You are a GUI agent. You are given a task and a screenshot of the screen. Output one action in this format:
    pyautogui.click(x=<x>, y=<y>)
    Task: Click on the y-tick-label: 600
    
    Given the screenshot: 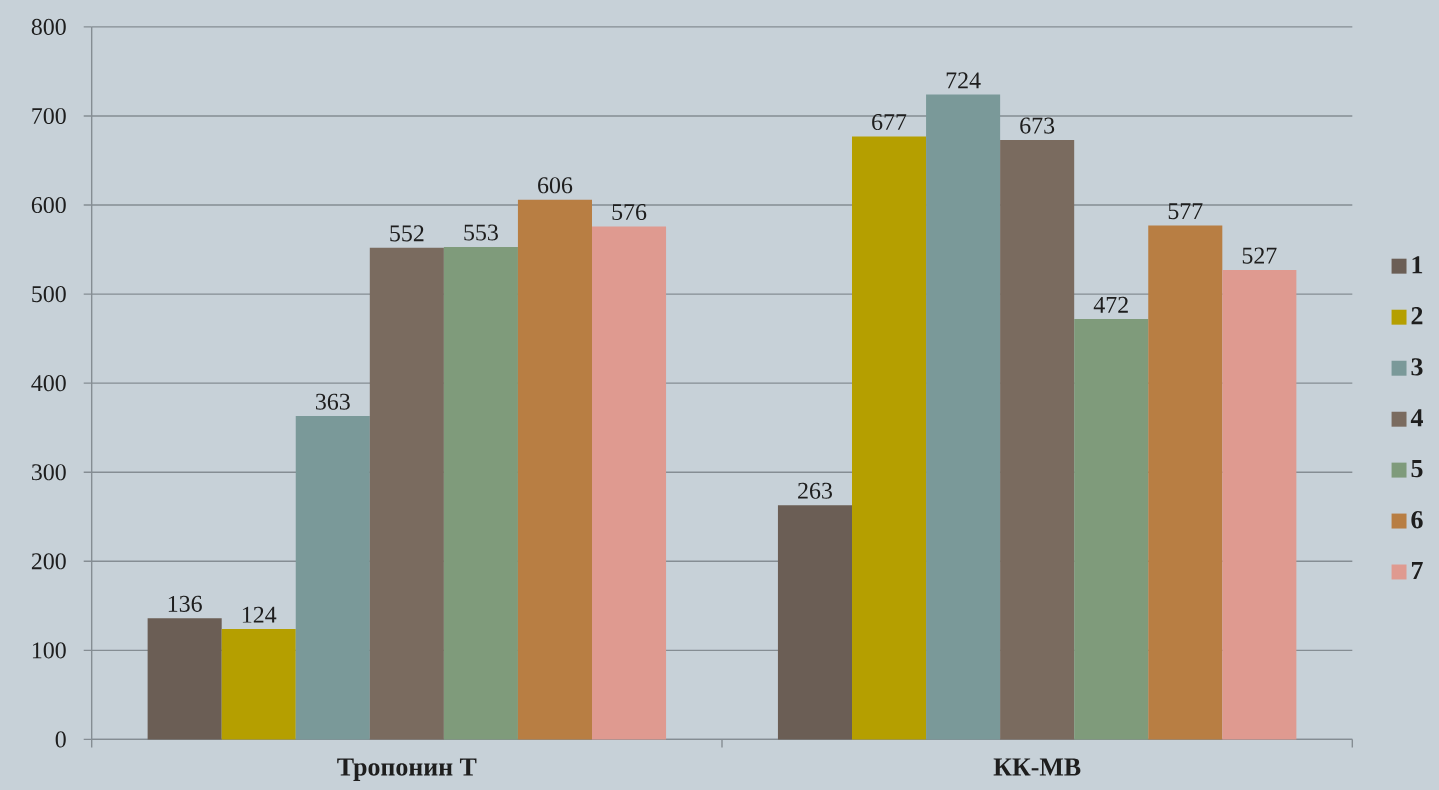 What is the action you would take?
    pyautogui.click(x=48, y=204)
    